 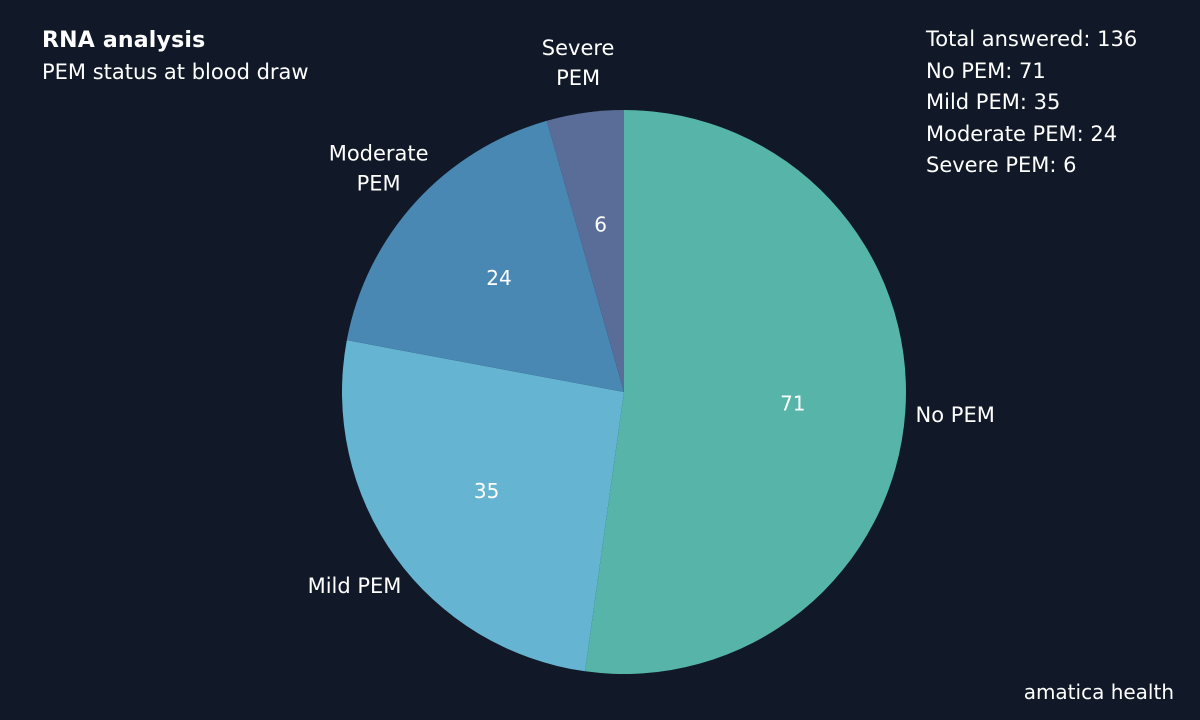 What do you see at coordinates (1022, 133) in the screenshot?
I see `summary-moderate-pem: Moderate PEM: 24` at bounding box center [1022, 133].